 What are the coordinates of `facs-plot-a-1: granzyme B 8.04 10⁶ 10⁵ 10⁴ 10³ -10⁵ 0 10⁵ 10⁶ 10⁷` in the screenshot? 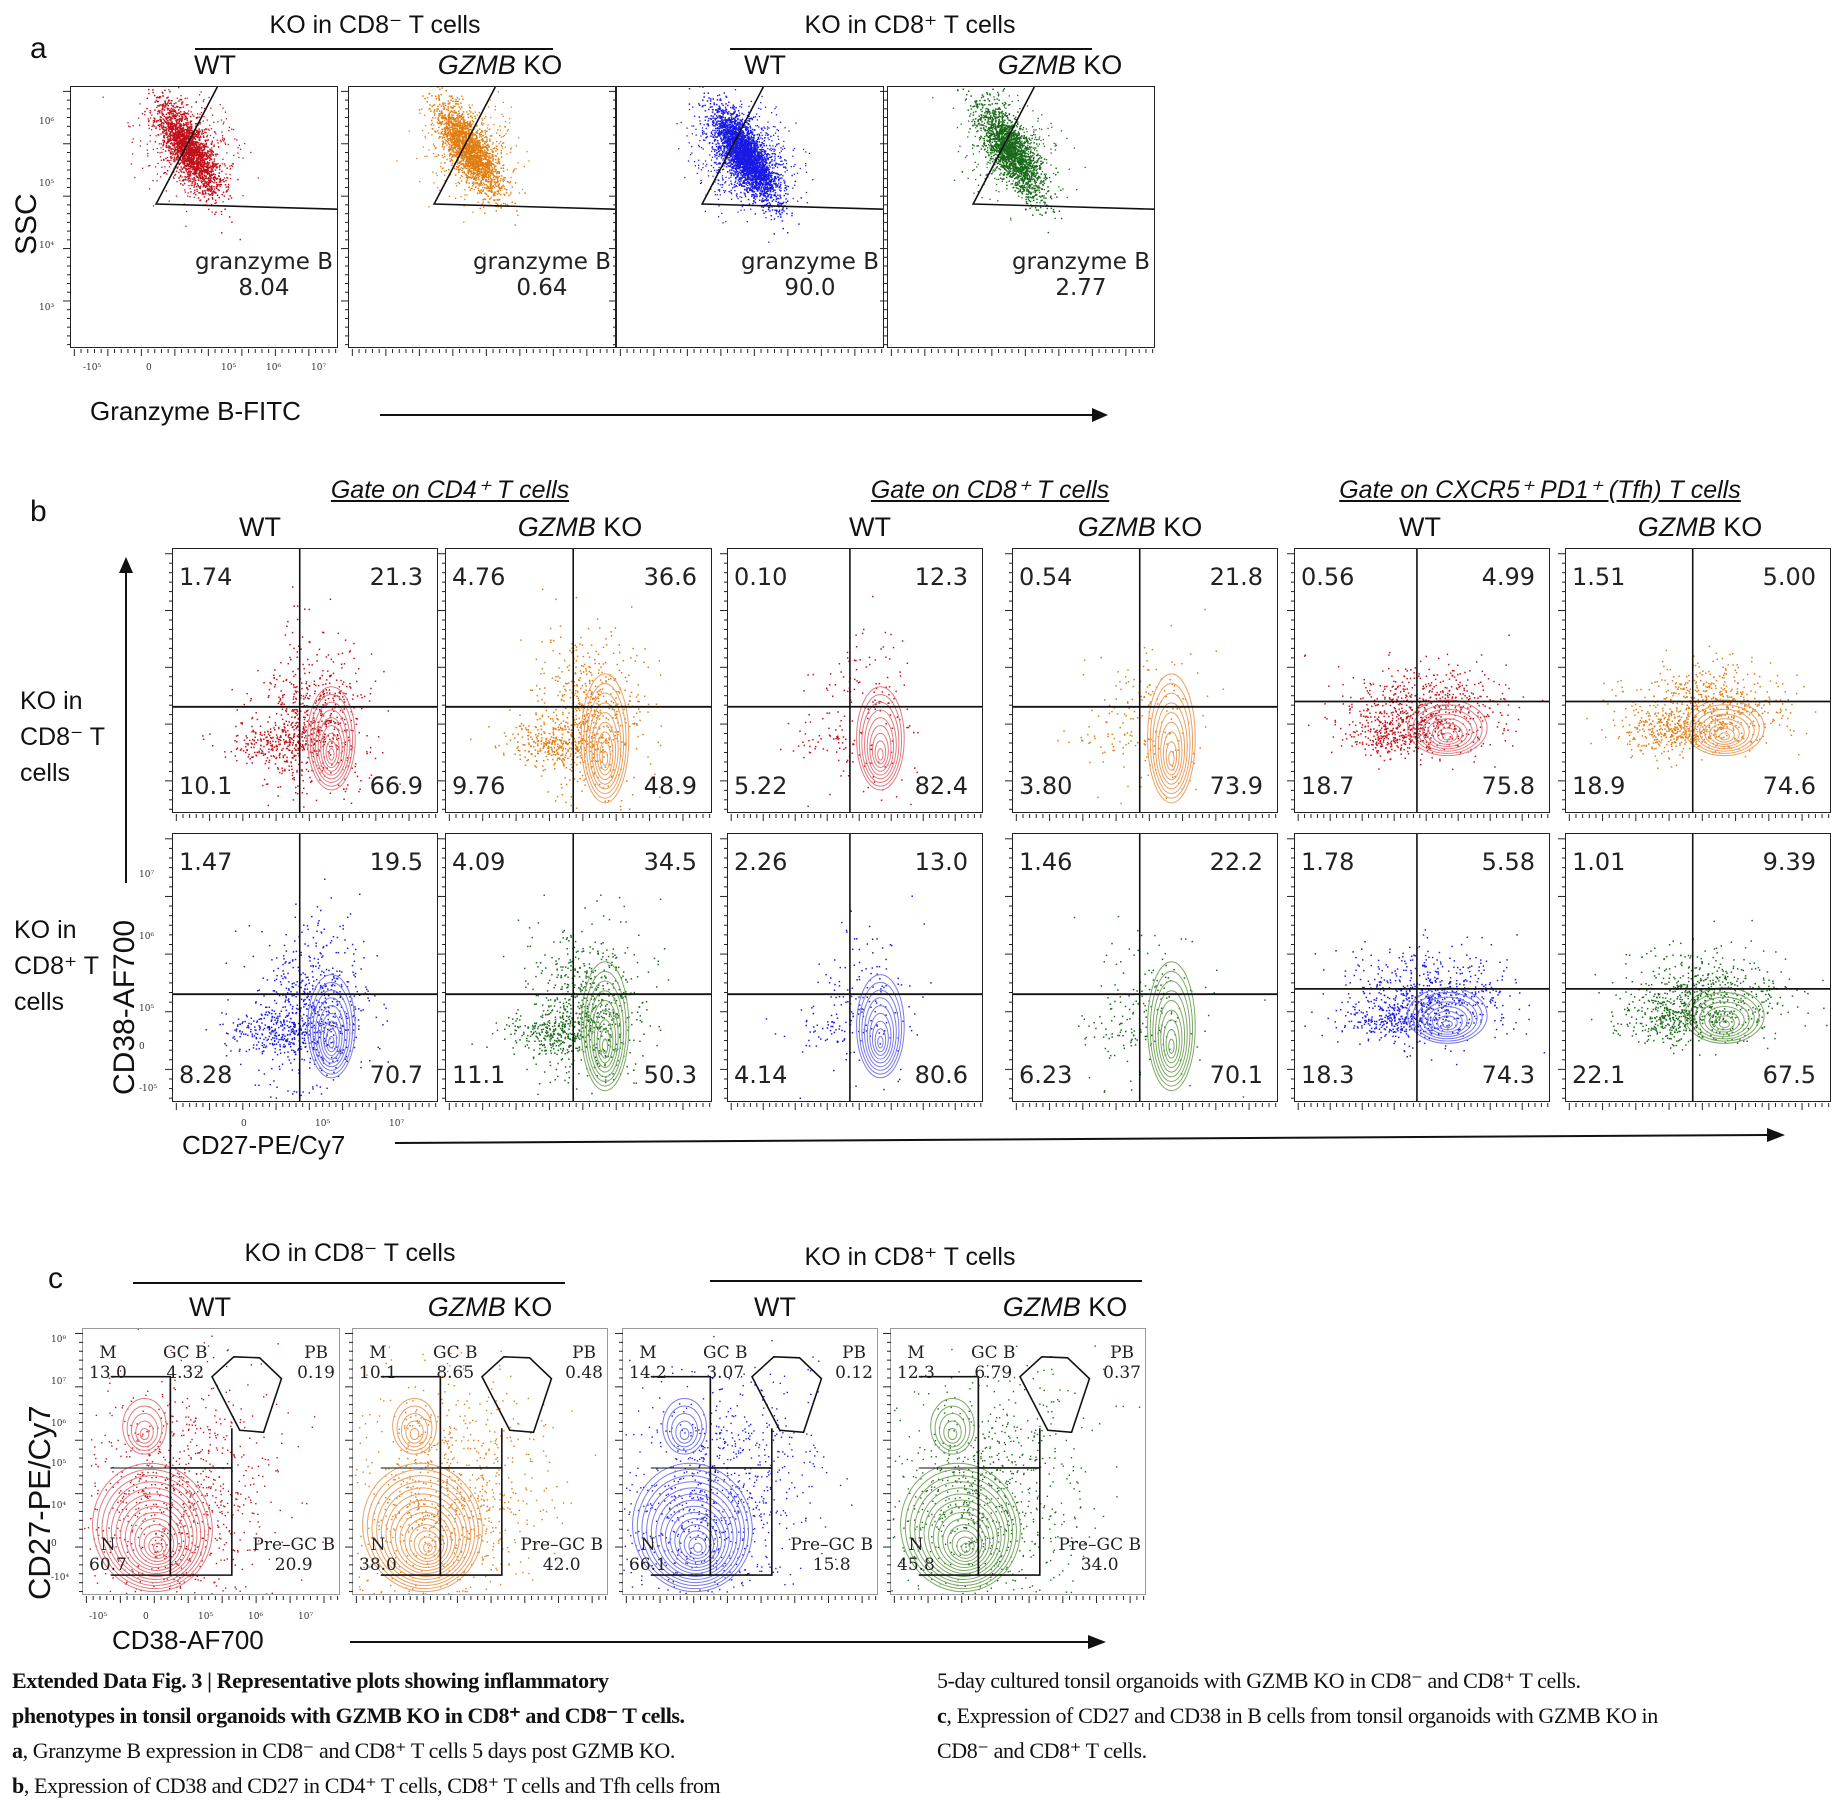 It's located at (188, 229).